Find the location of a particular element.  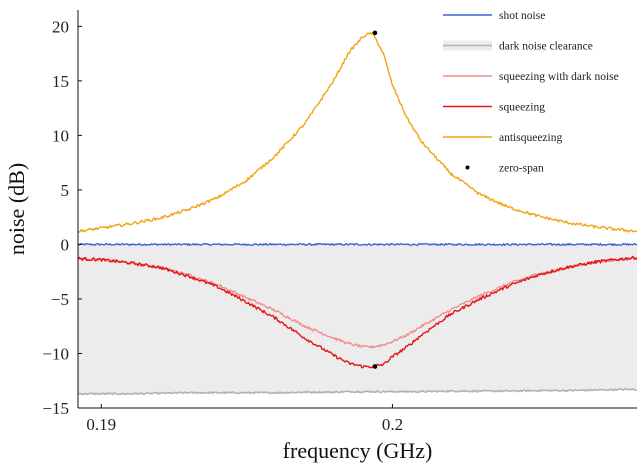

shot-noise-line is located at coordinates (357, 244).